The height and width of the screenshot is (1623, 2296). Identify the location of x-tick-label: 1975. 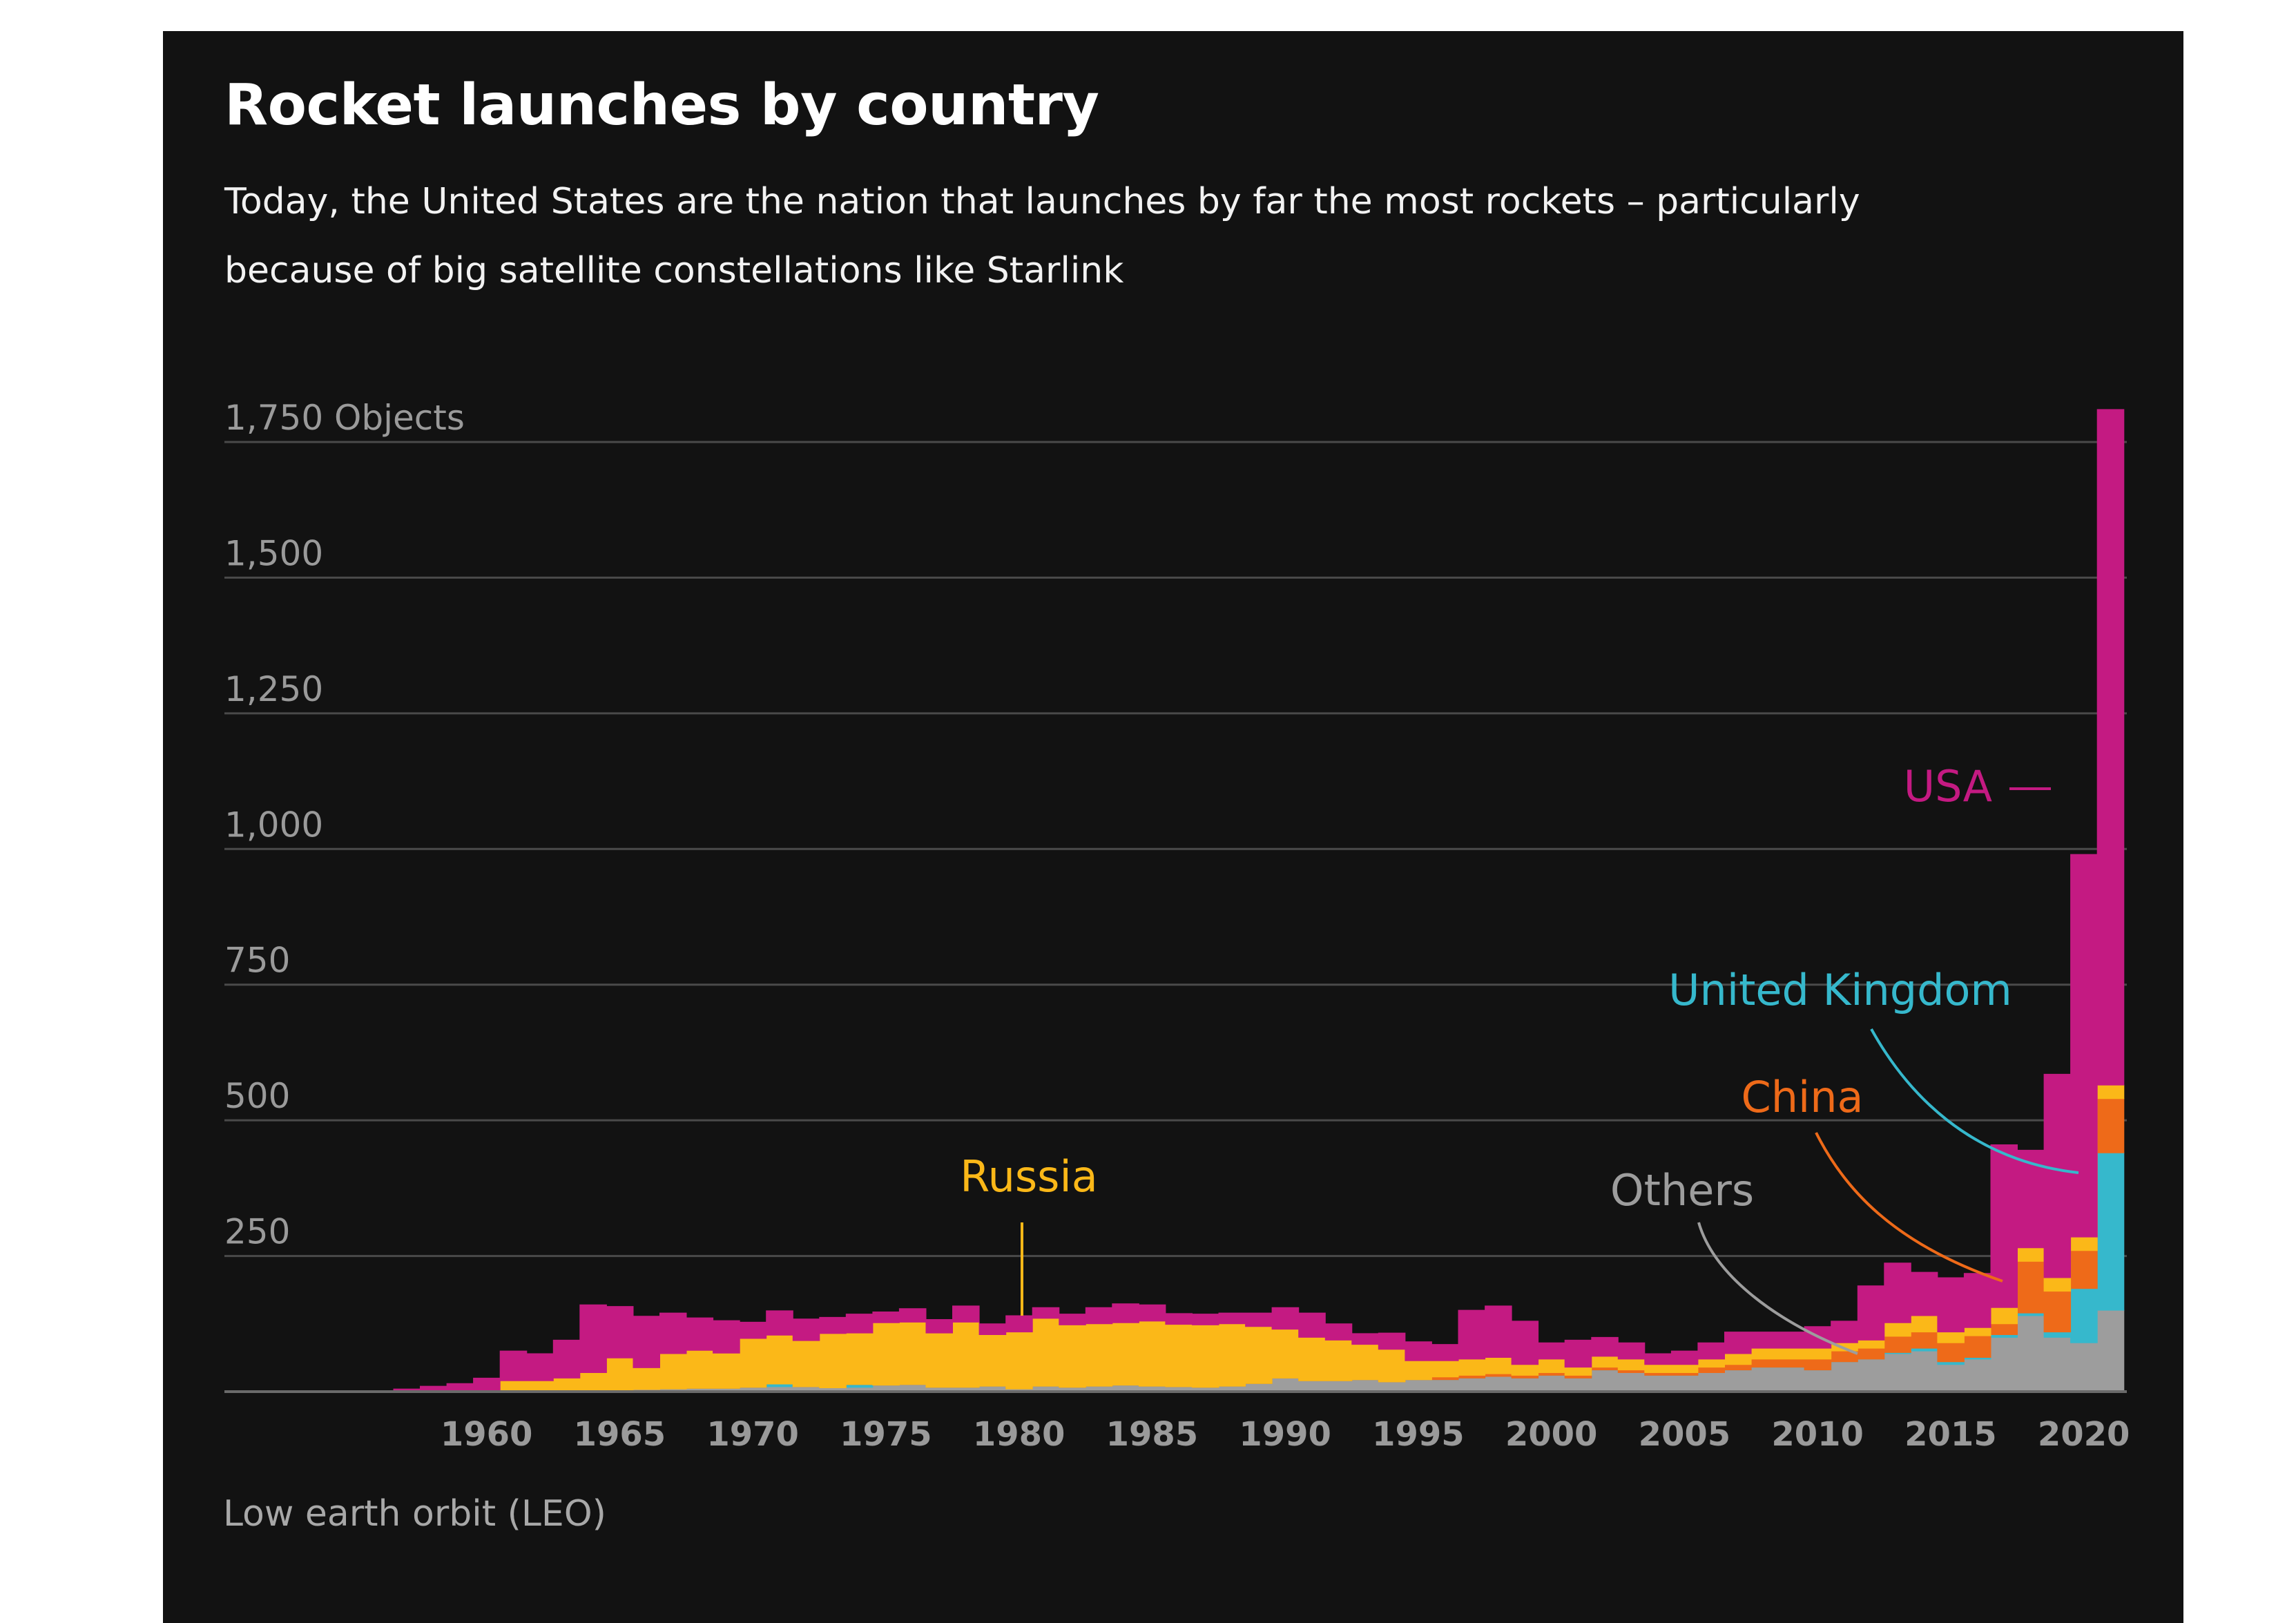
(886, 1435).